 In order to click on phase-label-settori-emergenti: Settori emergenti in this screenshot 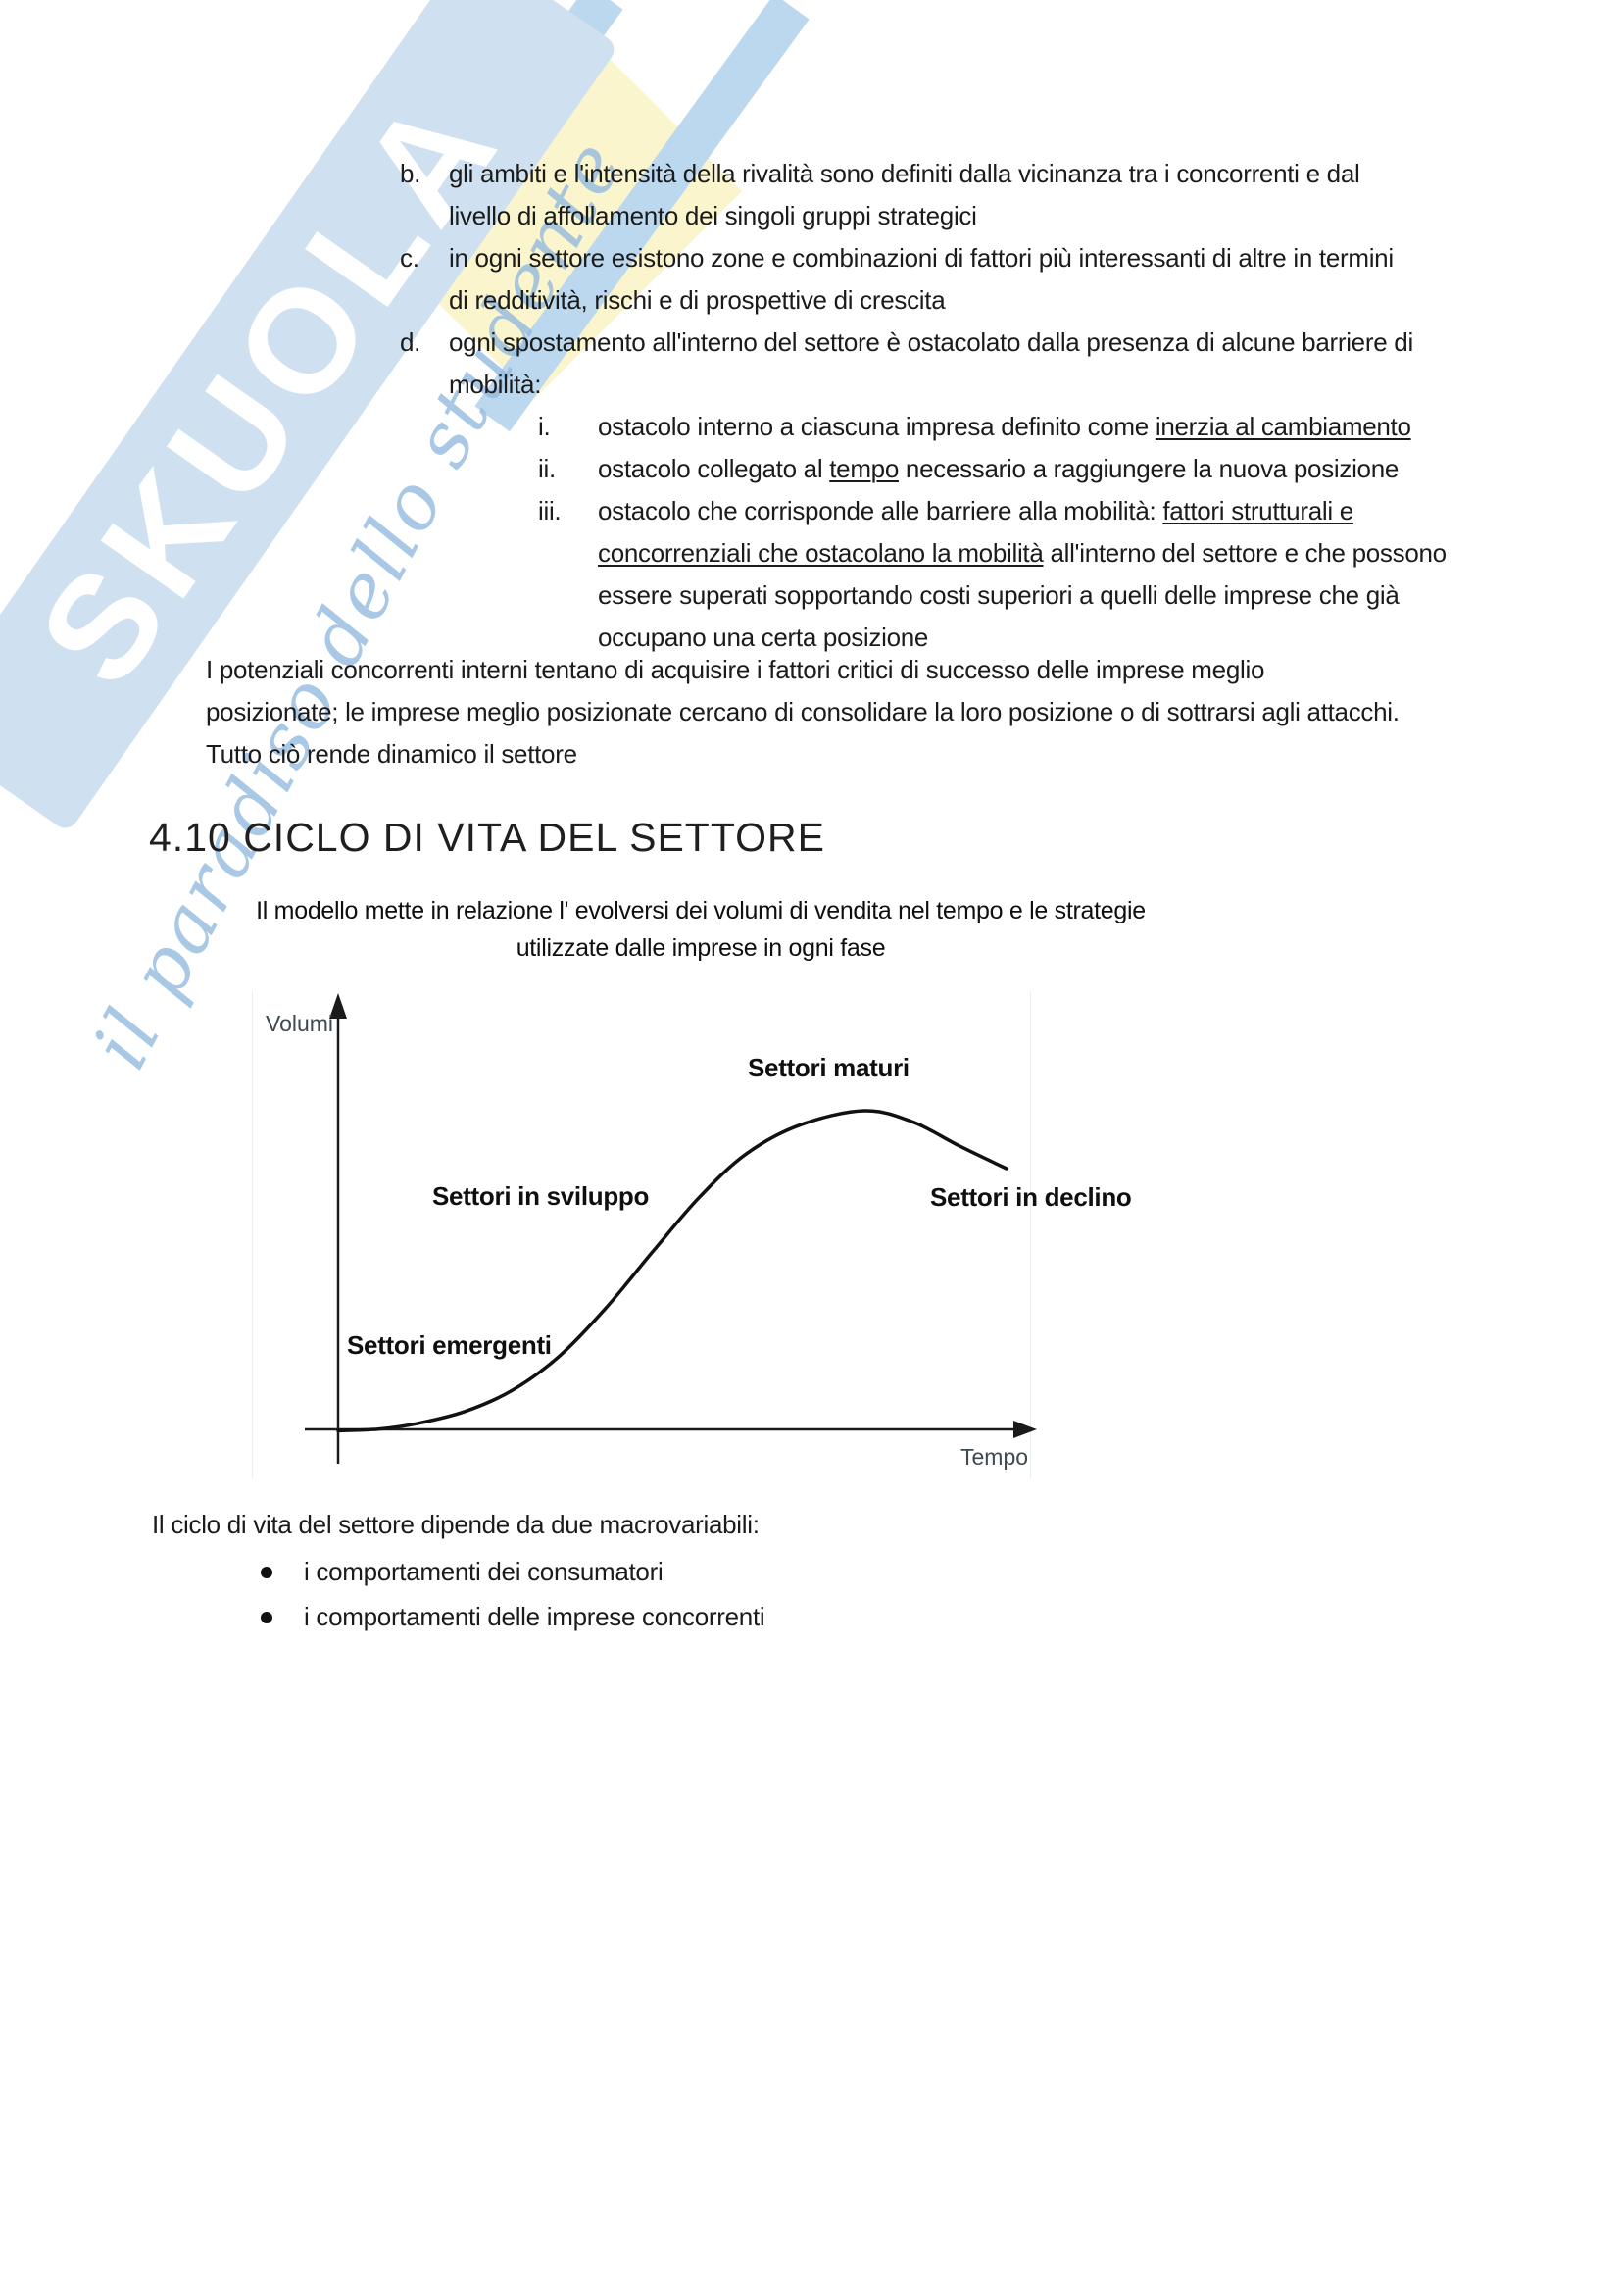, I will do `click(449, 1345)`.